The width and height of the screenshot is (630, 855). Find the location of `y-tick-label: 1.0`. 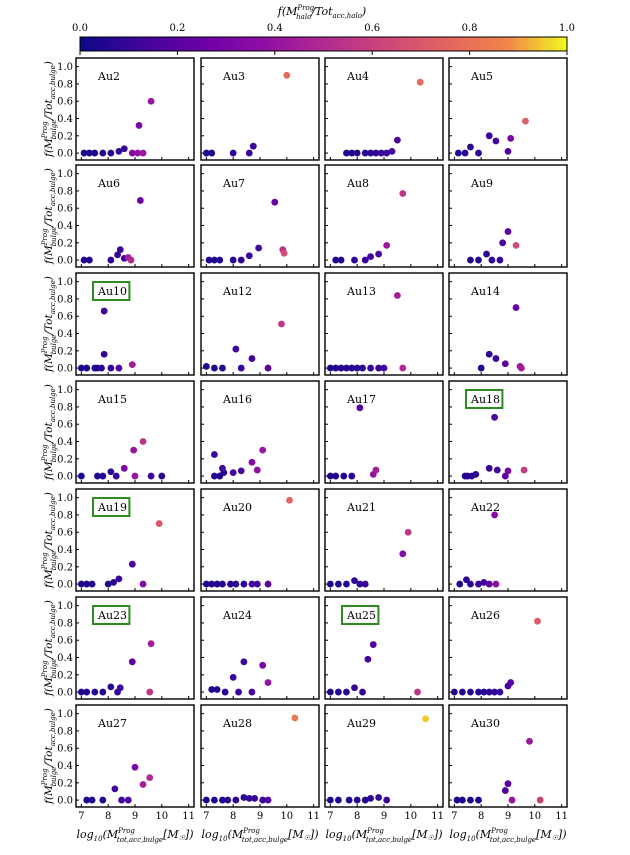

y-tick-label: 1.0 is located at coordinates (65, 282).